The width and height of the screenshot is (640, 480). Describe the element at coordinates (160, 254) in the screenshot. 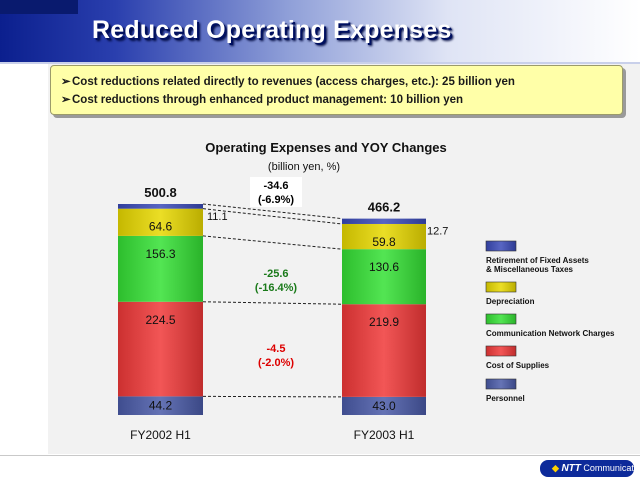

I see `value-label: 156.3` at that location.